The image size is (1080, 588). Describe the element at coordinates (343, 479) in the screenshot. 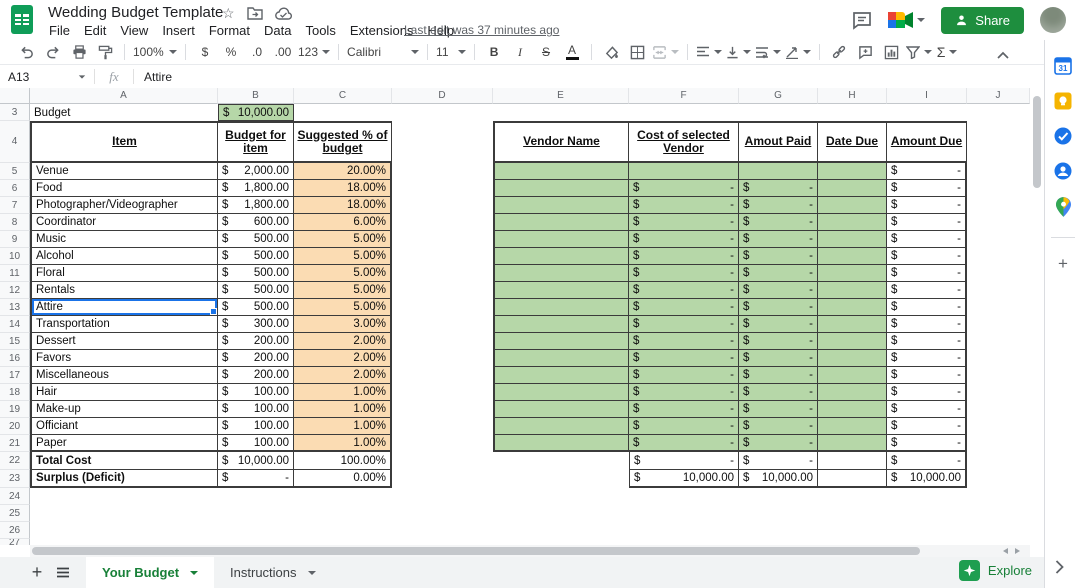

I see `cell-C23: 0.00%` at that location.